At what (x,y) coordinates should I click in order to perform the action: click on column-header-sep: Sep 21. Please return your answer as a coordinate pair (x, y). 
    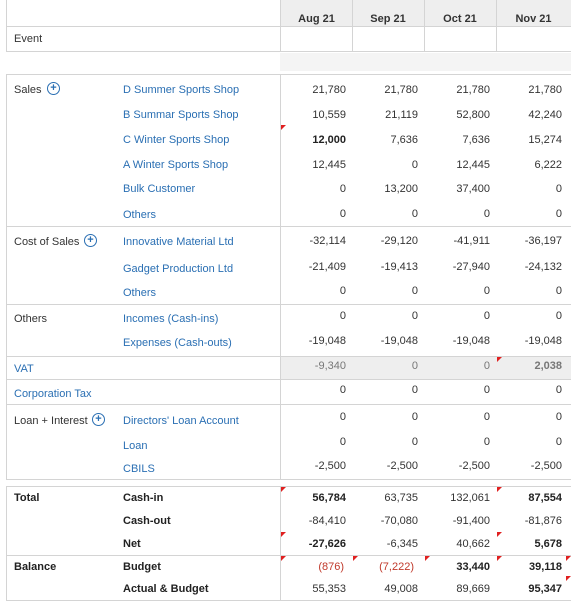
    Looking at the image, I should click on (388, 19).